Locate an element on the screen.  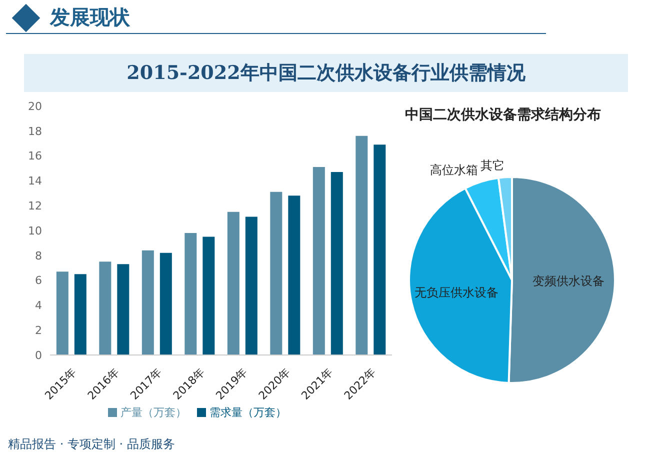
chart-title: 2015-2022年中国二次供水设备行业供需情况 is located at coordinates (326, 73).